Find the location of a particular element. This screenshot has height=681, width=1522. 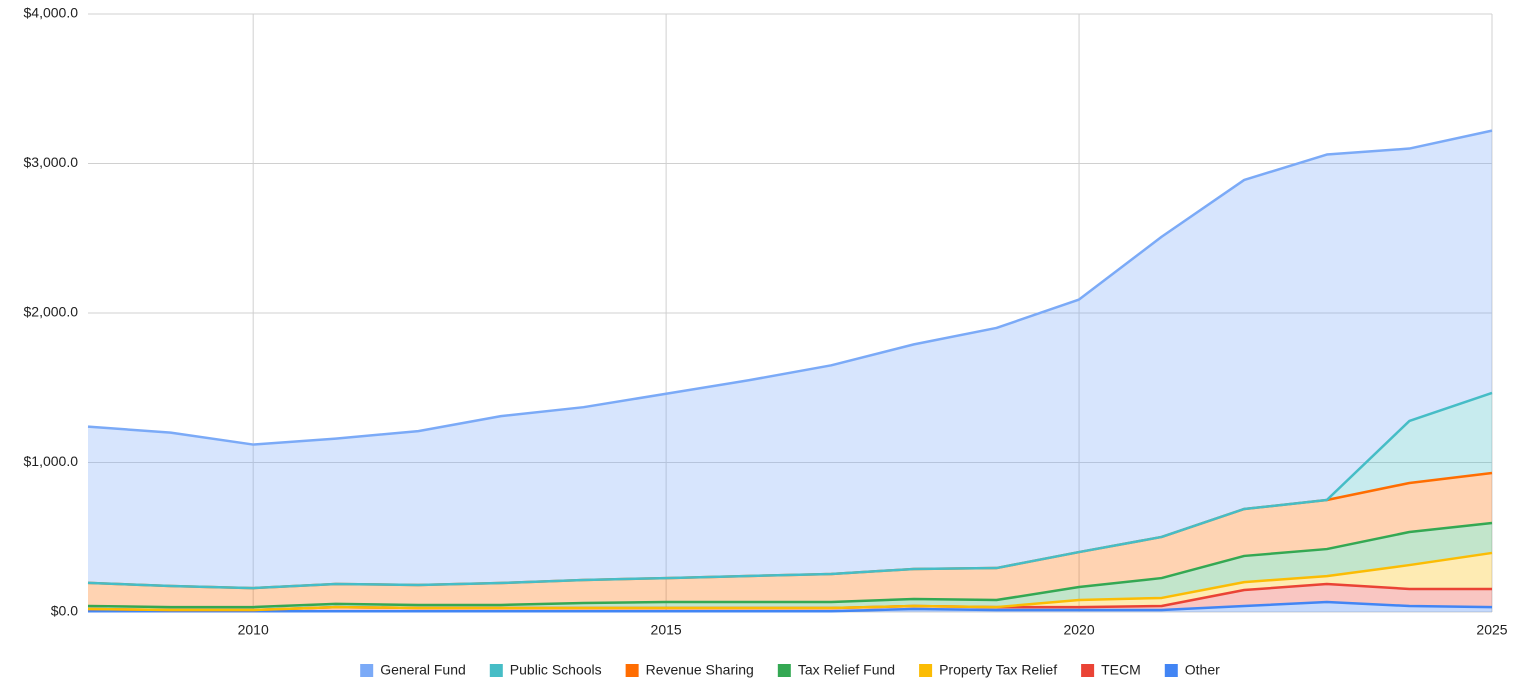

legend-label: Revenue Sharing is located at coordinates (700, 670).